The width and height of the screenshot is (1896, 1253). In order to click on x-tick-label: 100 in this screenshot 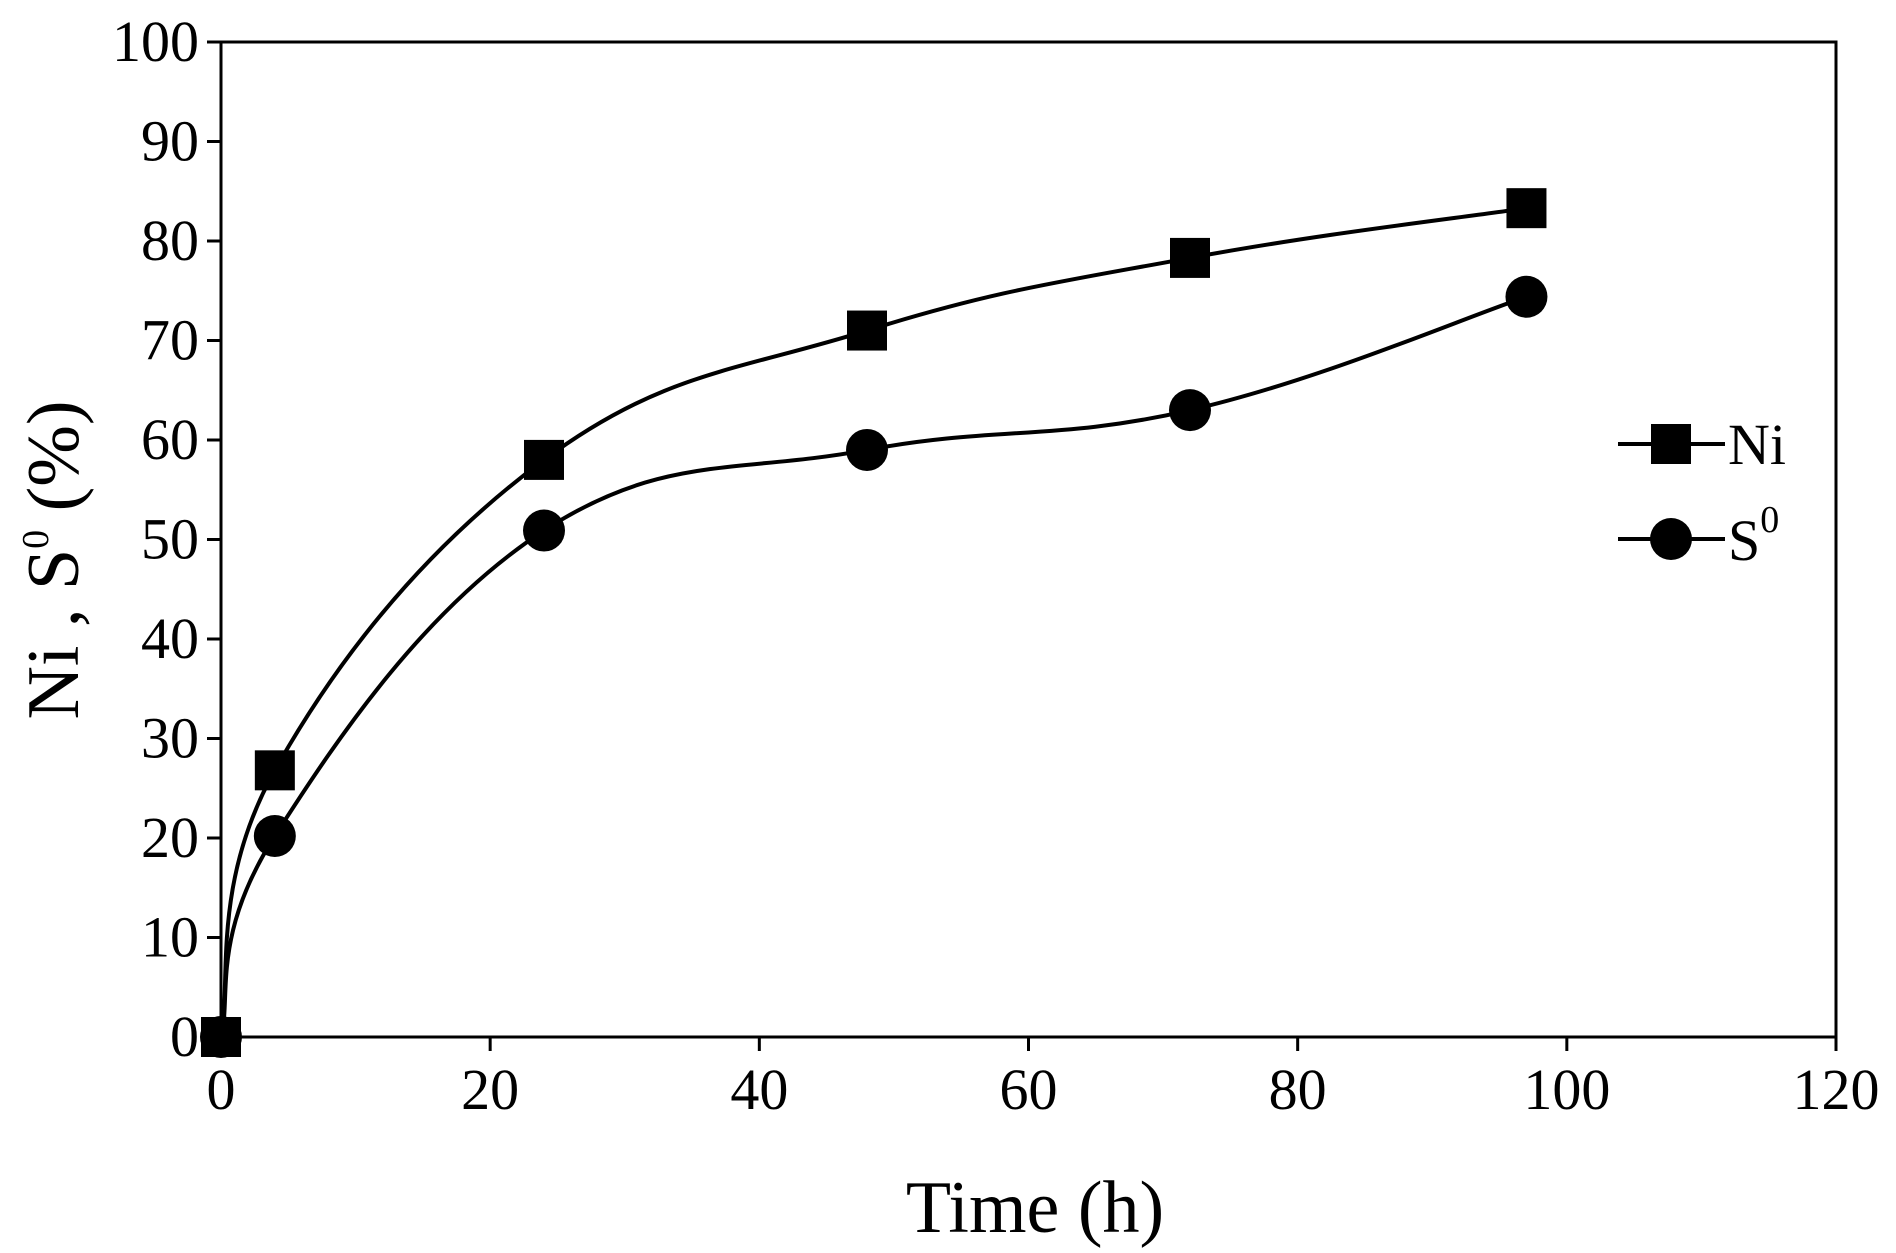, I will do `click(1566, 1089)`.